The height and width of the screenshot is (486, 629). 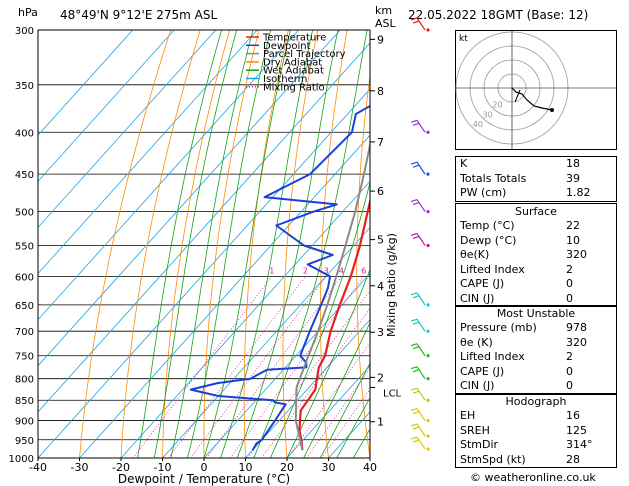 What do you see at coordinates (121, 467) in the screenshot?
I see `x-tick-label: -20` at bounding box center [121, 467].